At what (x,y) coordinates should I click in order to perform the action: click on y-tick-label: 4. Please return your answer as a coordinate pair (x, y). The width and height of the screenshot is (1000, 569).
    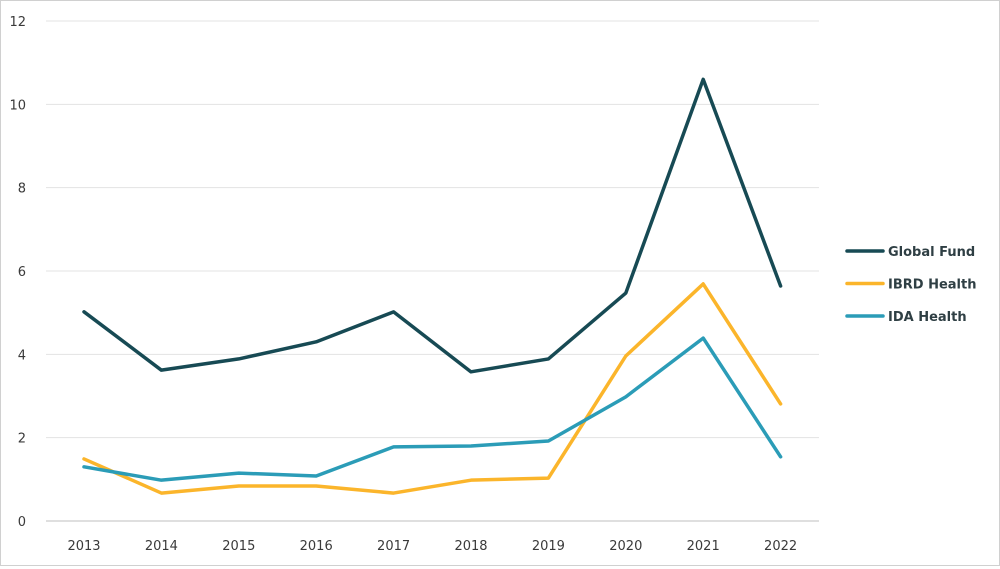
    Looking at the image, I should click on (22, 355).